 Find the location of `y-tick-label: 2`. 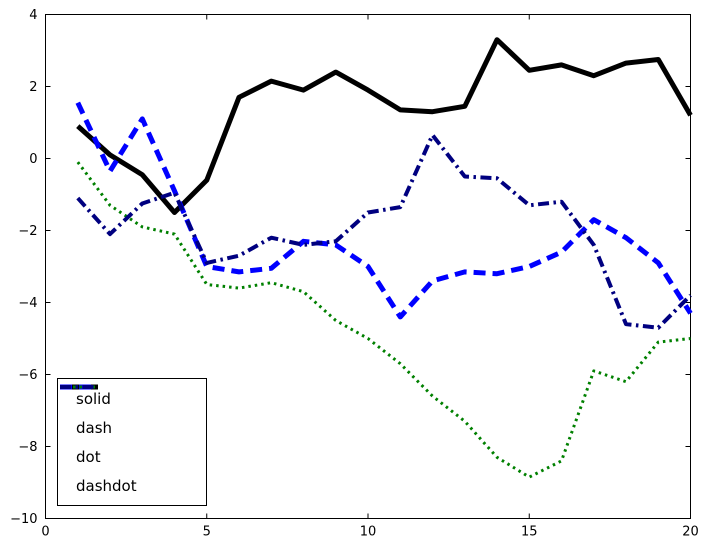

y-tick-label: 2 is located at coordinates (33, 87).